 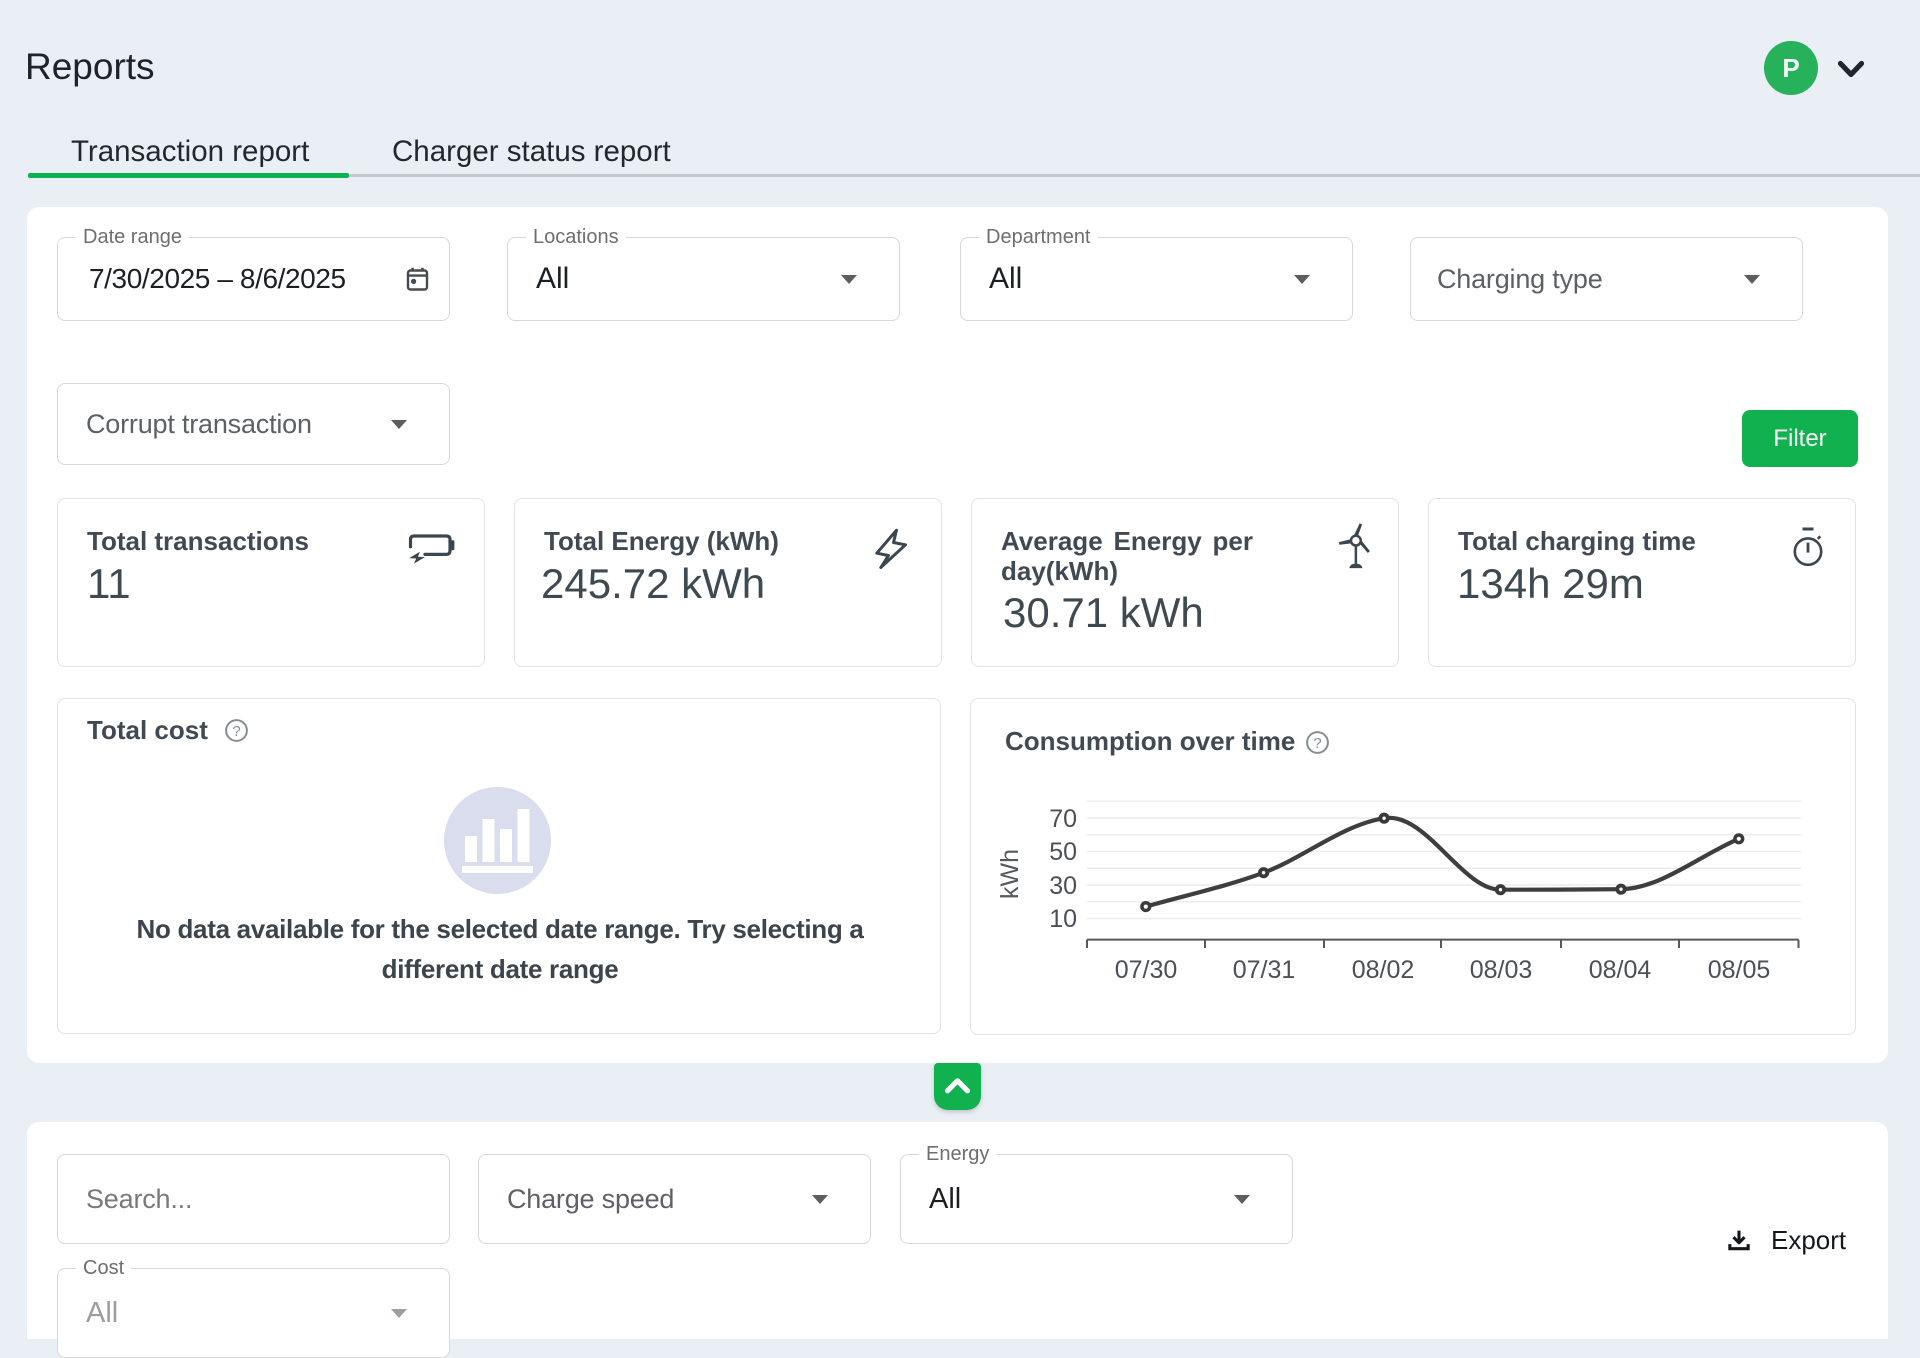 What do you see at coordinates (1063, 852) in the screenshot?
I see `svg-text: 50` at bounding box center [1063, 852].